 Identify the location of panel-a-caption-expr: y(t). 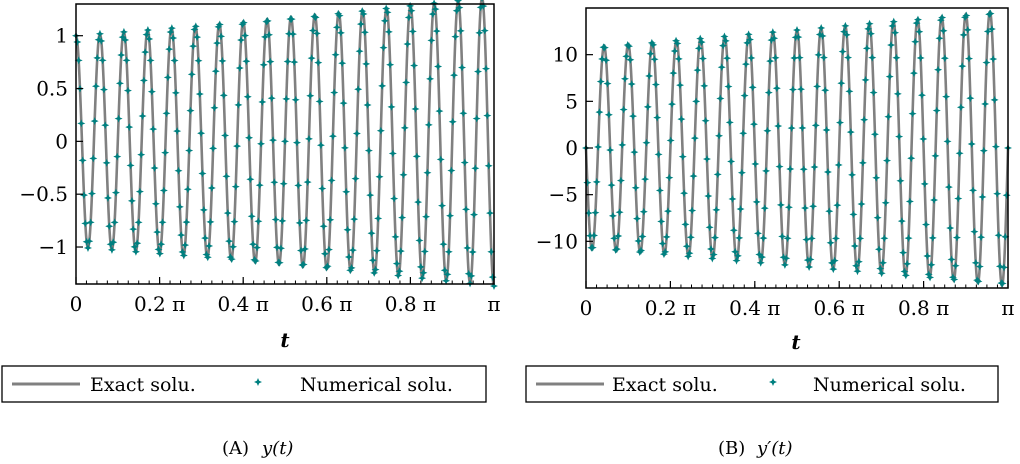
(277, 448).